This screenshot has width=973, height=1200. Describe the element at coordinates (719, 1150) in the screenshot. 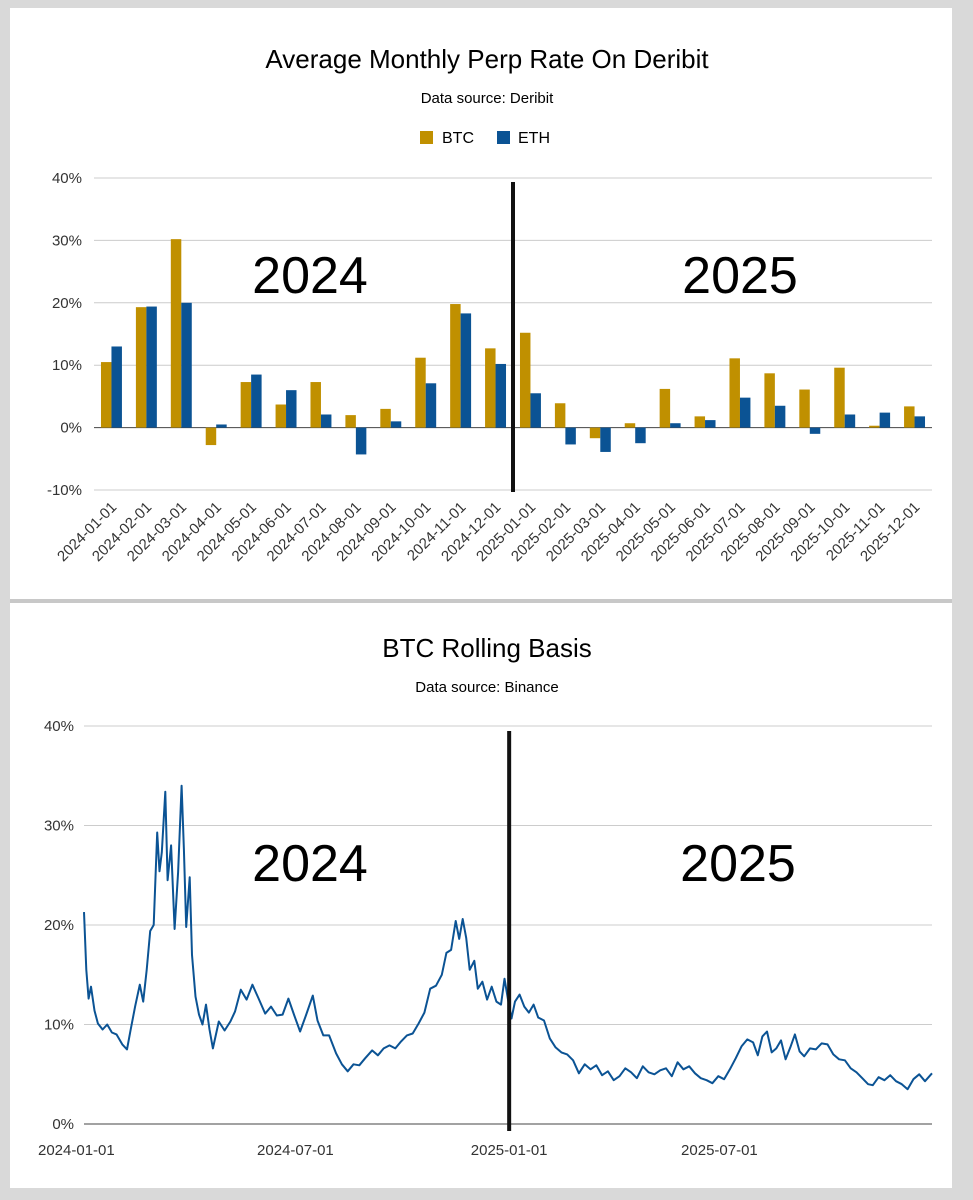

I see `x-tick-label: 2025-07-01` at that location.